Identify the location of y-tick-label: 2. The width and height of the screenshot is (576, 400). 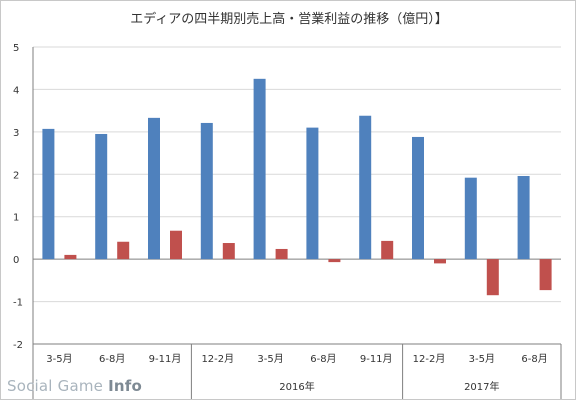
(16, 175).